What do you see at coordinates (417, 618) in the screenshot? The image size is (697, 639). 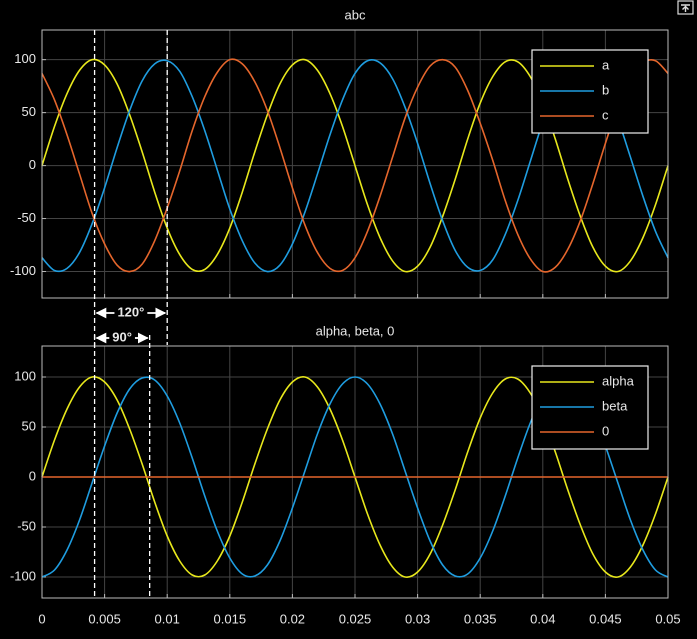 I see `x-tick-label: 0.03` at bounding box center [417, 618].